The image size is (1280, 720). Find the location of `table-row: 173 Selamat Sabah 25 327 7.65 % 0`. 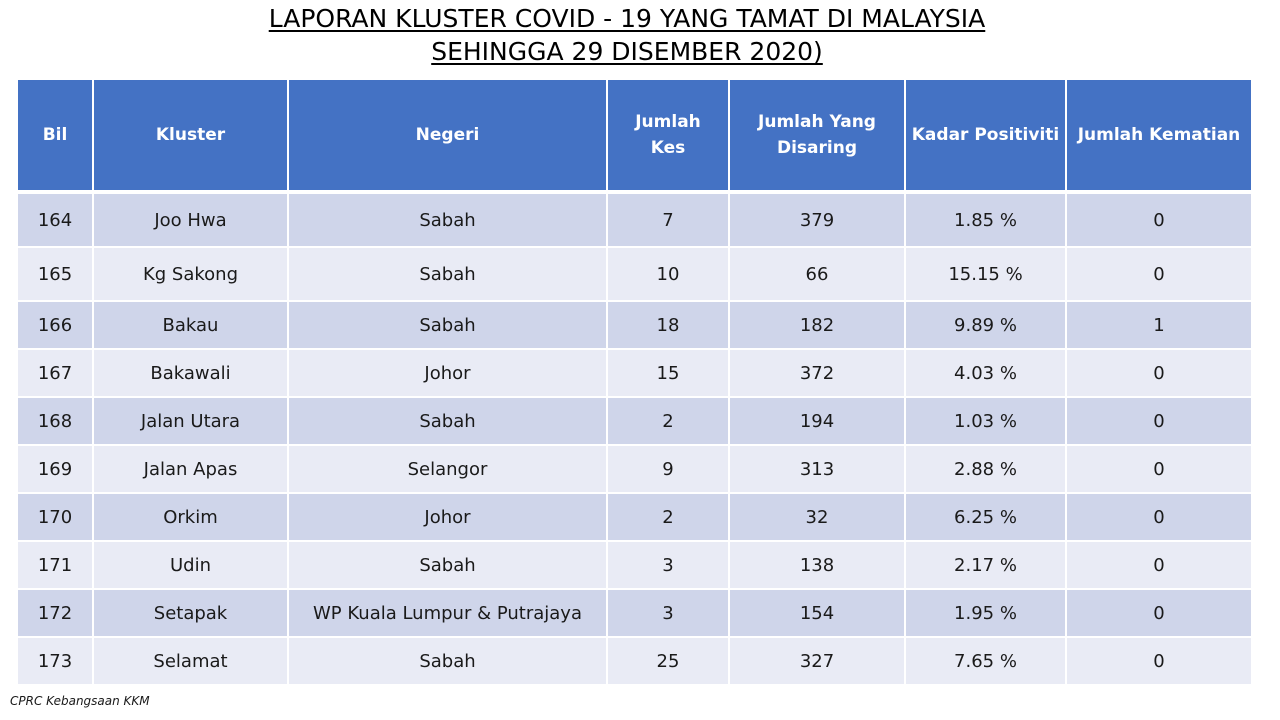

table-row: 173 Selamat Sabah 25 327 7.65 % 0 is located at coordinates (634, 661).